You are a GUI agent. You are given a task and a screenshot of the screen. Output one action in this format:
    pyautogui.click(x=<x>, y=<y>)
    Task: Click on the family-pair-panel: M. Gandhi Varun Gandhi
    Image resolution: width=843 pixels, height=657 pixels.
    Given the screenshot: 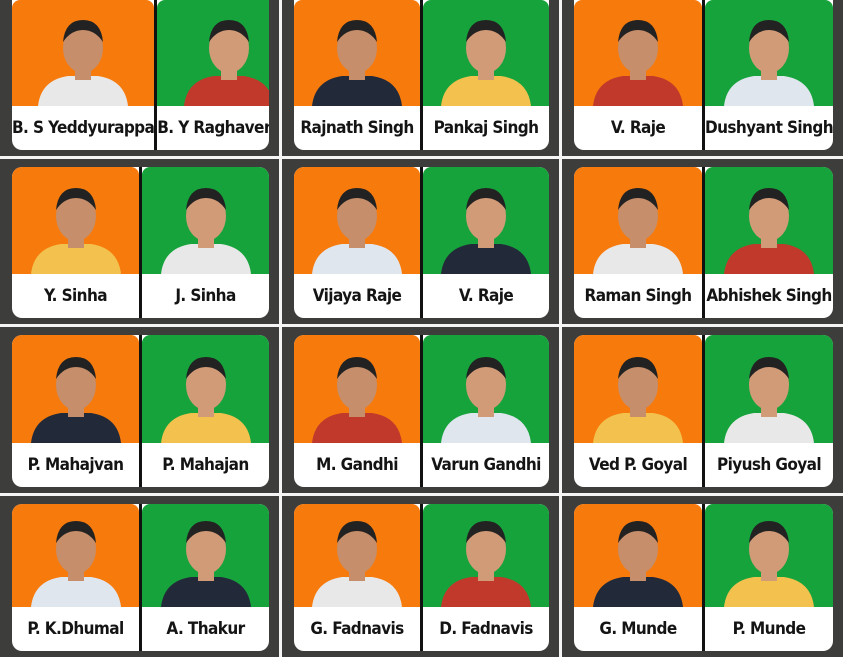 What is the action you would take?
    pyautogui.click(x=420, y=410)
    